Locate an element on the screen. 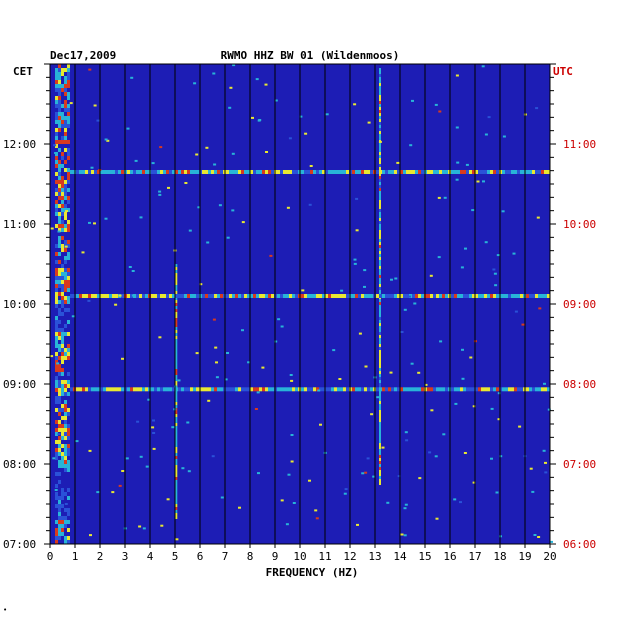 This screenshot has height=624, width=630. utc-label: UTC is located at coordinates (563, 71).